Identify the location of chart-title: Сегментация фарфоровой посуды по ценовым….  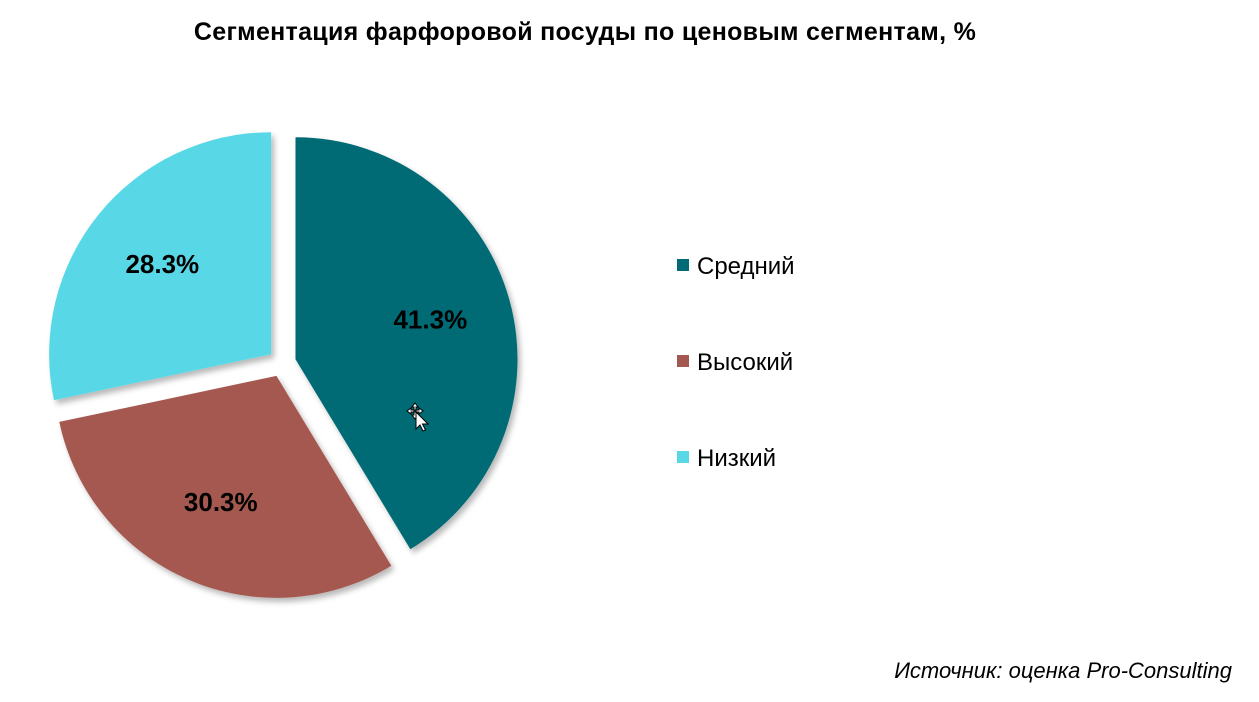
(585, 32).